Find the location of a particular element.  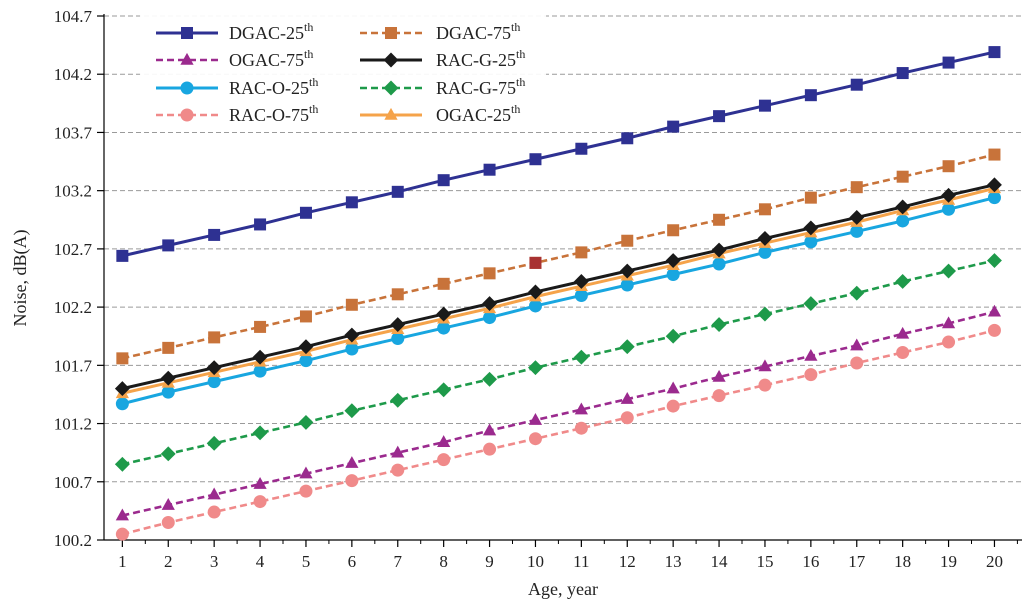

x-tick-label: 13 is located at coordinates (673, 561).